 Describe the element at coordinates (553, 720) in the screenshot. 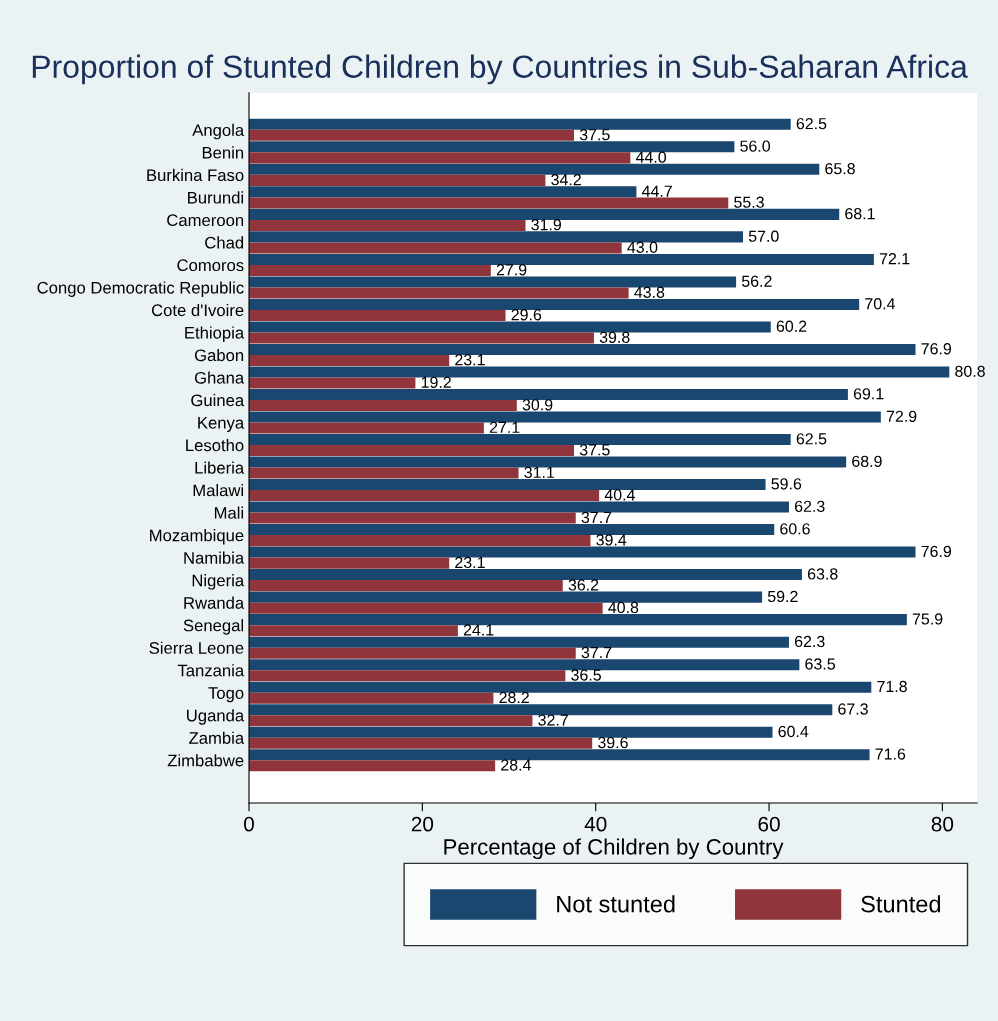

I see `data-label: 32.7` at that location.